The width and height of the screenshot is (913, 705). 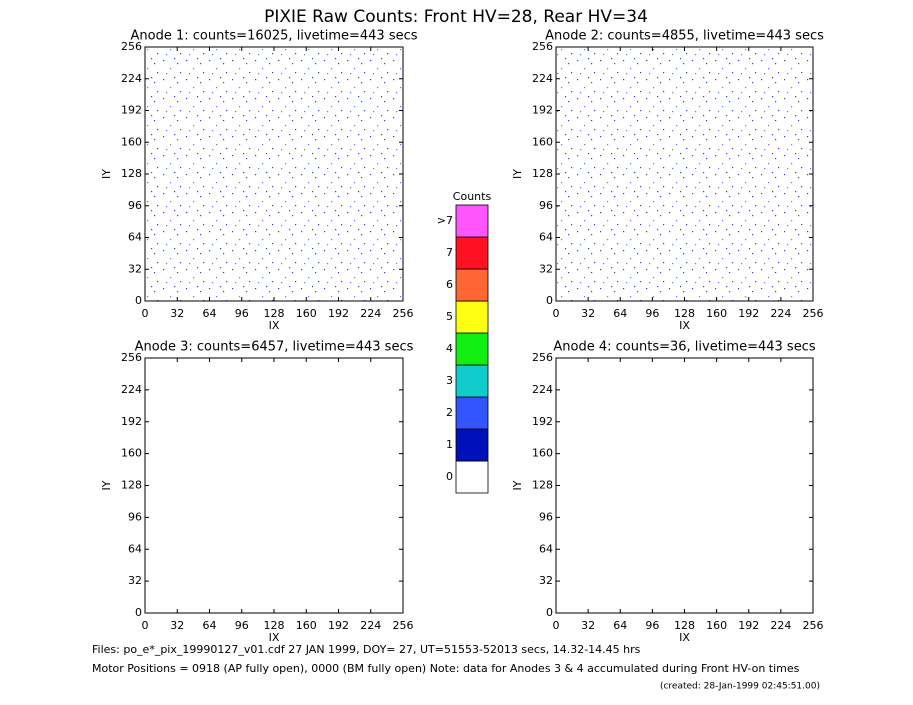 I want to click on colorbar-label: 1, so click(x=449, y=444).